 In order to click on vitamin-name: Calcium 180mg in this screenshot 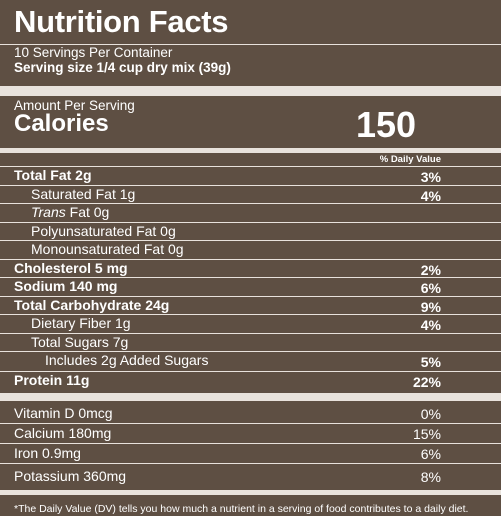, I will do `click(63, 433)`.